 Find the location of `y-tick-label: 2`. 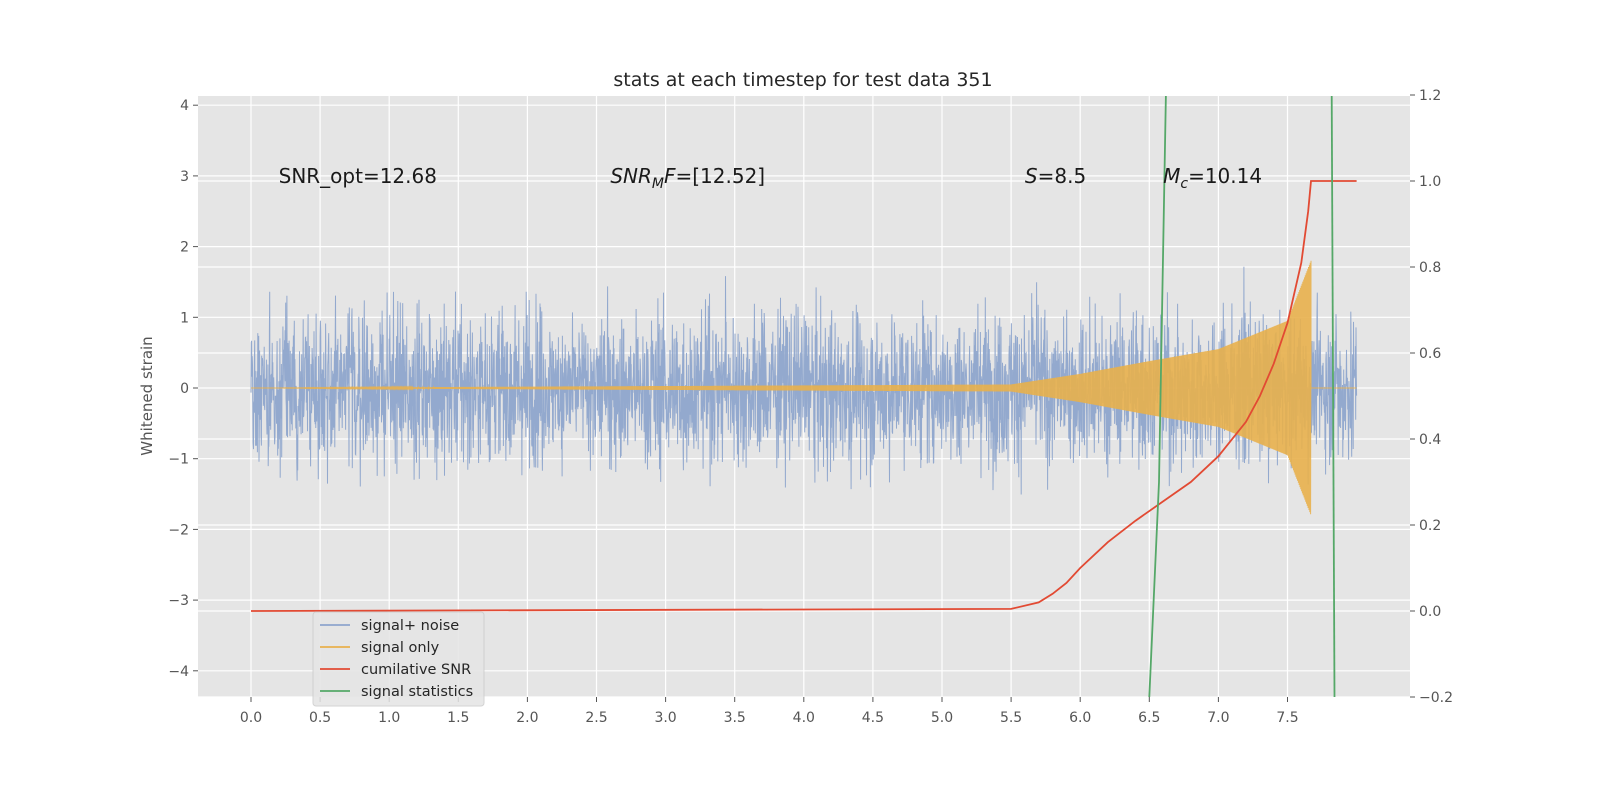

y-tick-label: 2 is located at coordinates (184, 248).